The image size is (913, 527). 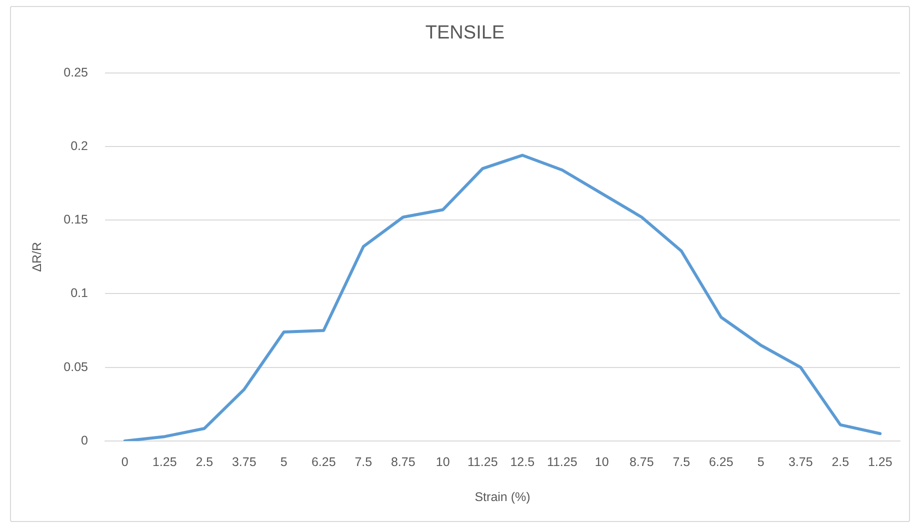 What do you see at coordinates (465, 33) in the screenshot?
I see `chart-title: TENSILE` at bounding box center [465, 33].